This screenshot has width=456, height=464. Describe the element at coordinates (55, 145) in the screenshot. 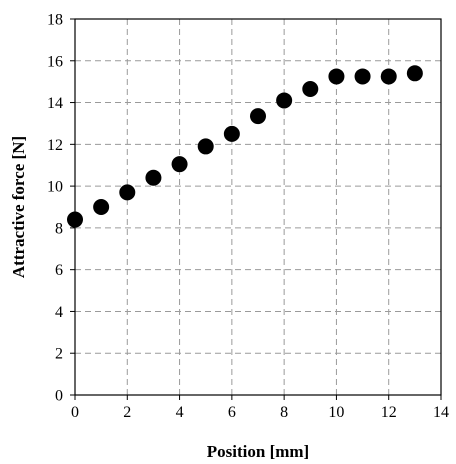

I see `y-tick-label: 12` at that location.